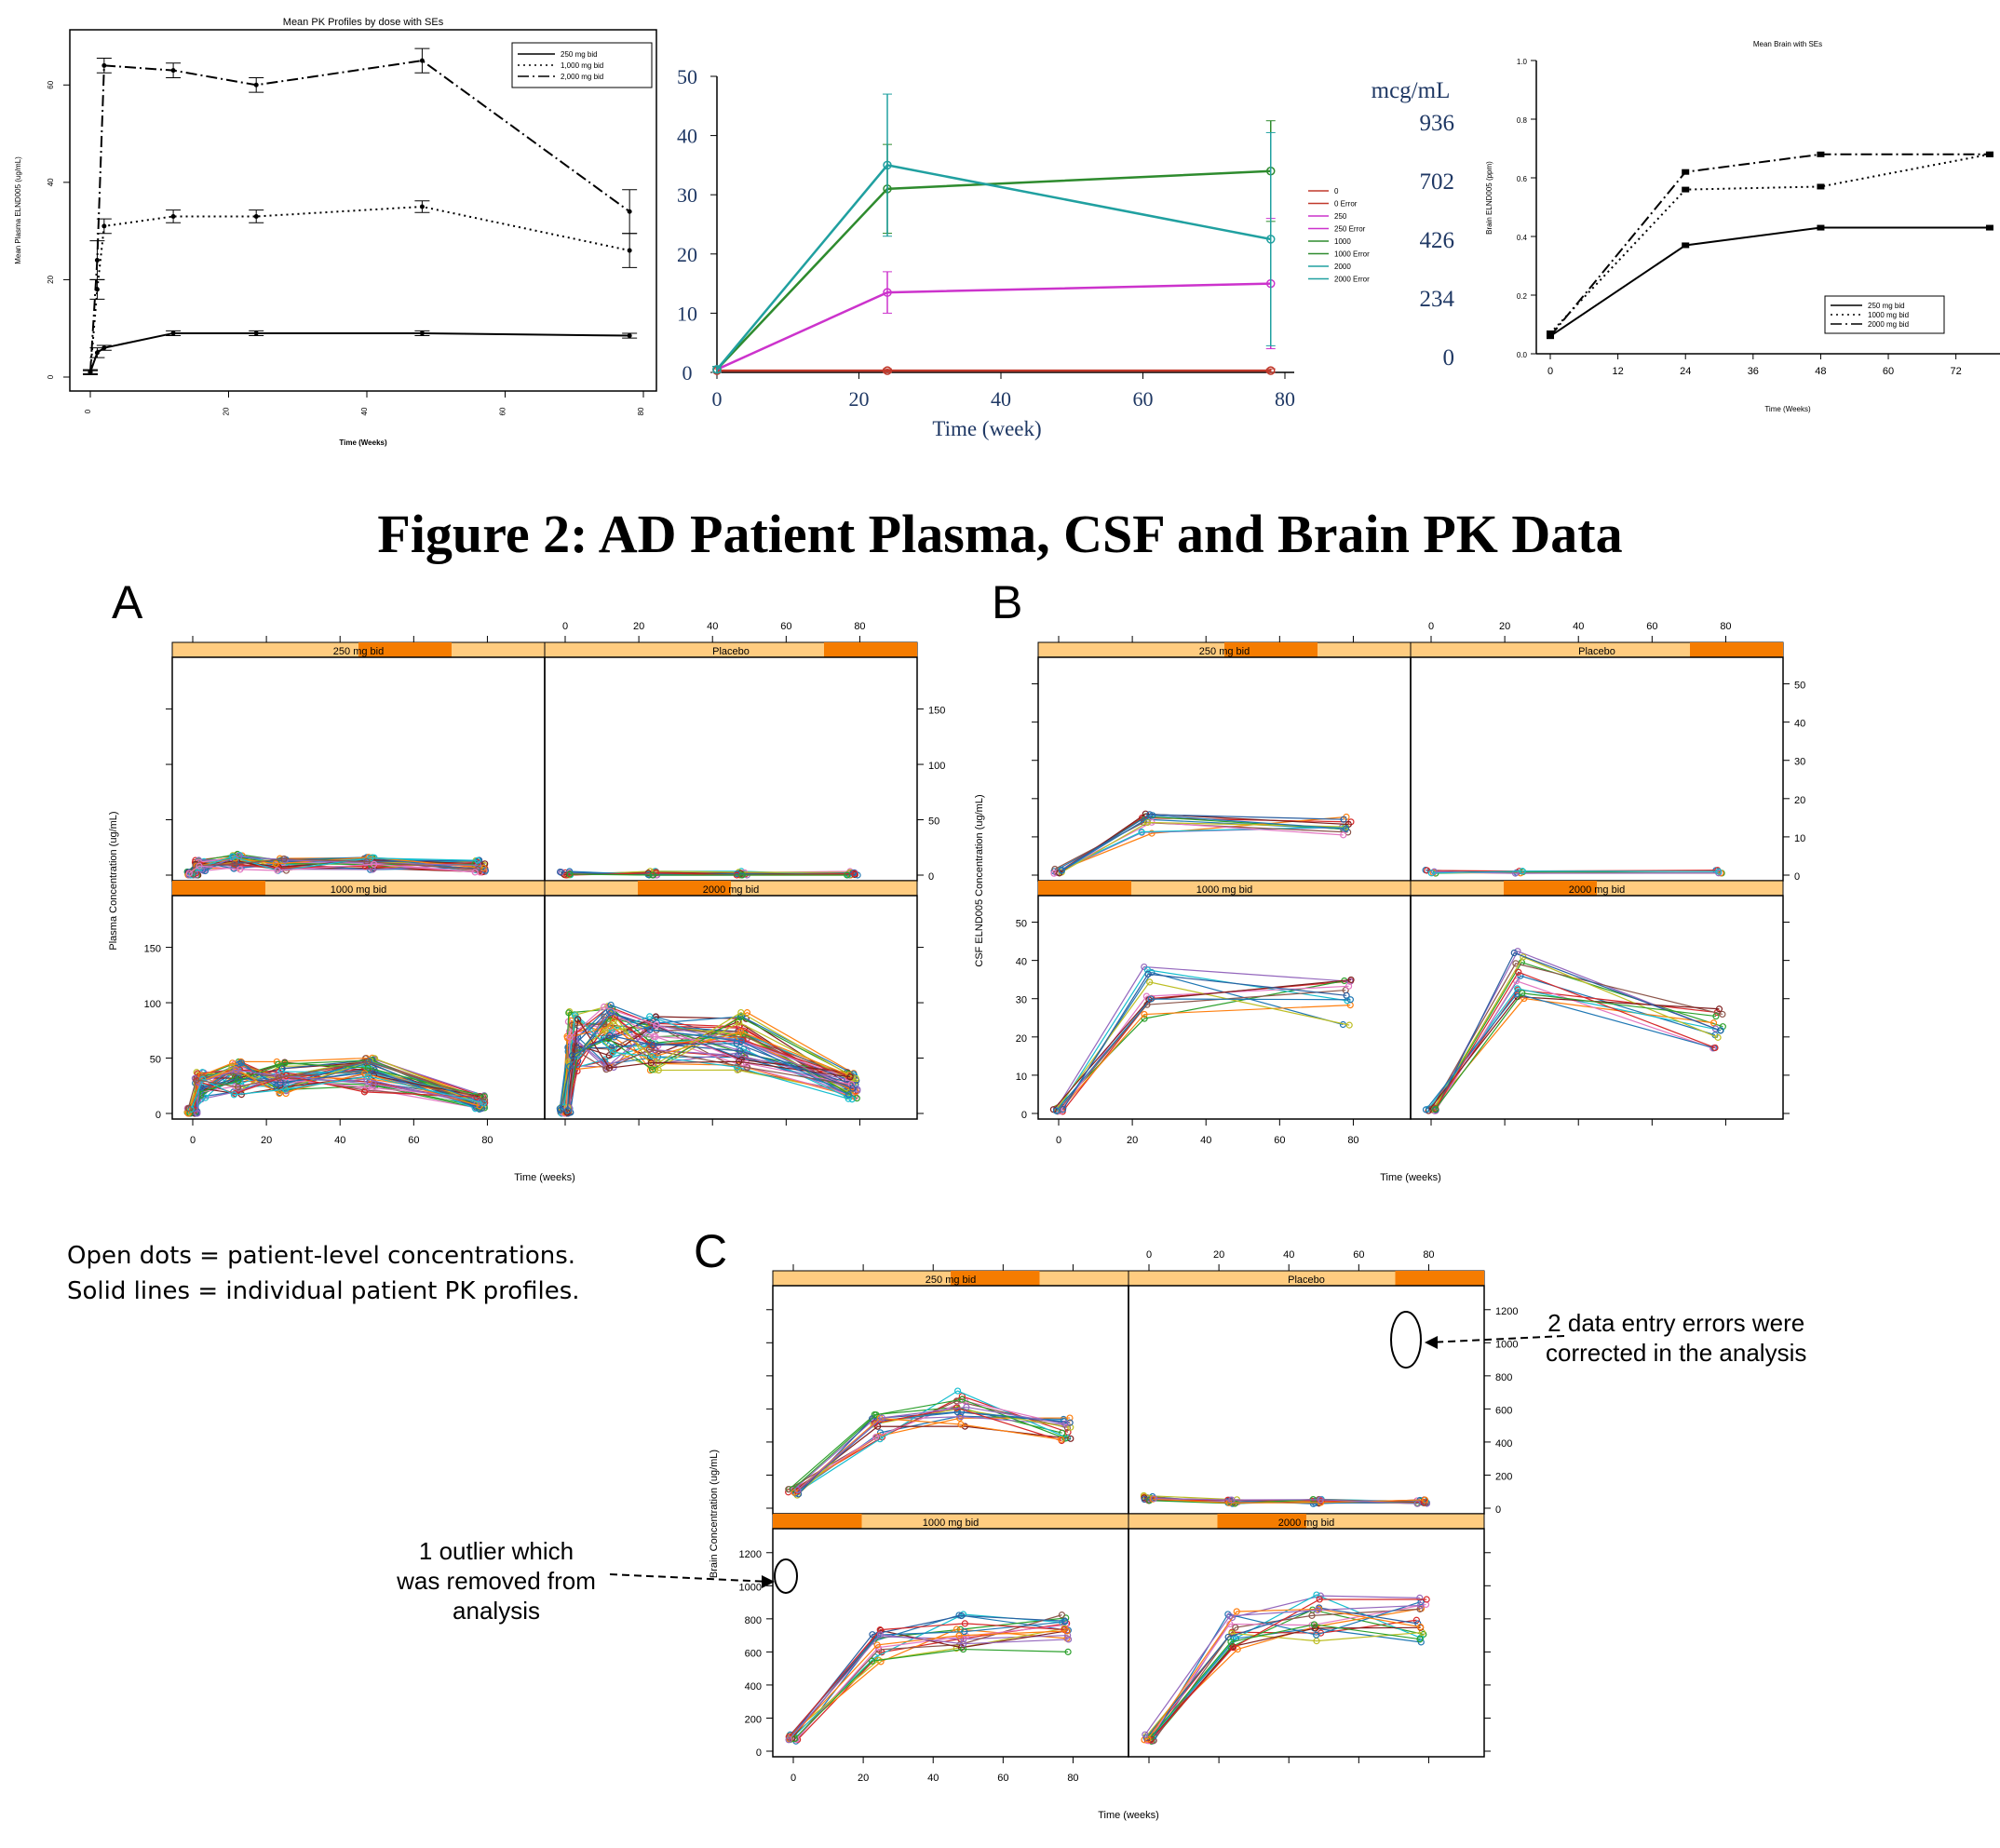 The height and width of the screenshot is (1848, 2000). What do you see at coordinates (227, 411) in the screenshot?
I see `x-tick-label: 20` at bounding box center [227, 411].